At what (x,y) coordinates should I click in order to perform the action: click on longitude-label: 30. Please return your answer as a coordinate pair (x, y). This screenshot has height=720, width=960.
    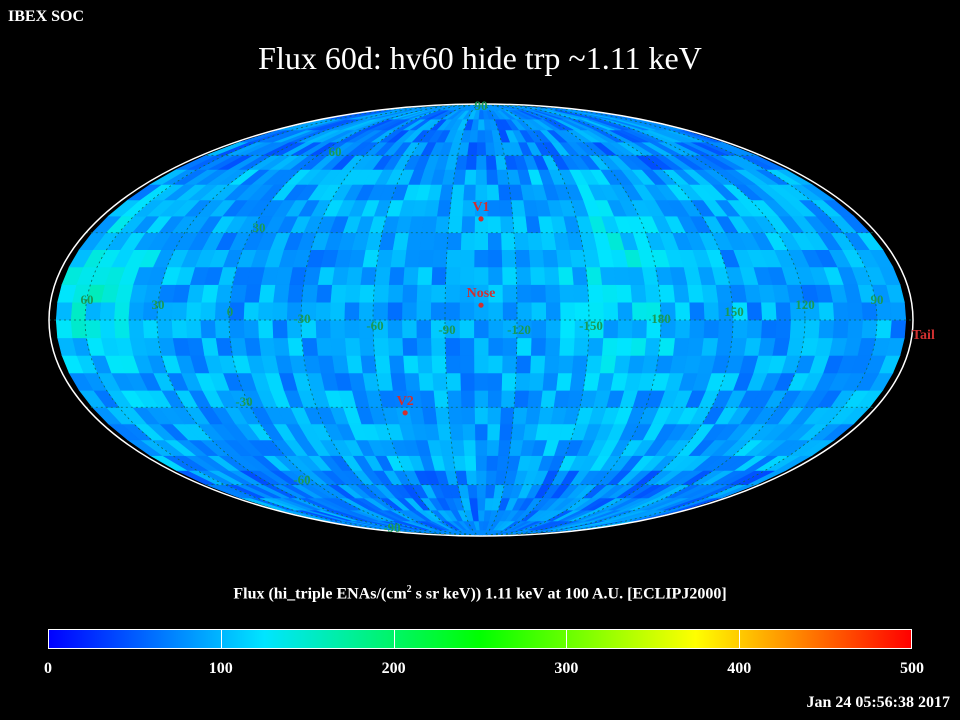
    Looking at the image, I should click on (158, 304).